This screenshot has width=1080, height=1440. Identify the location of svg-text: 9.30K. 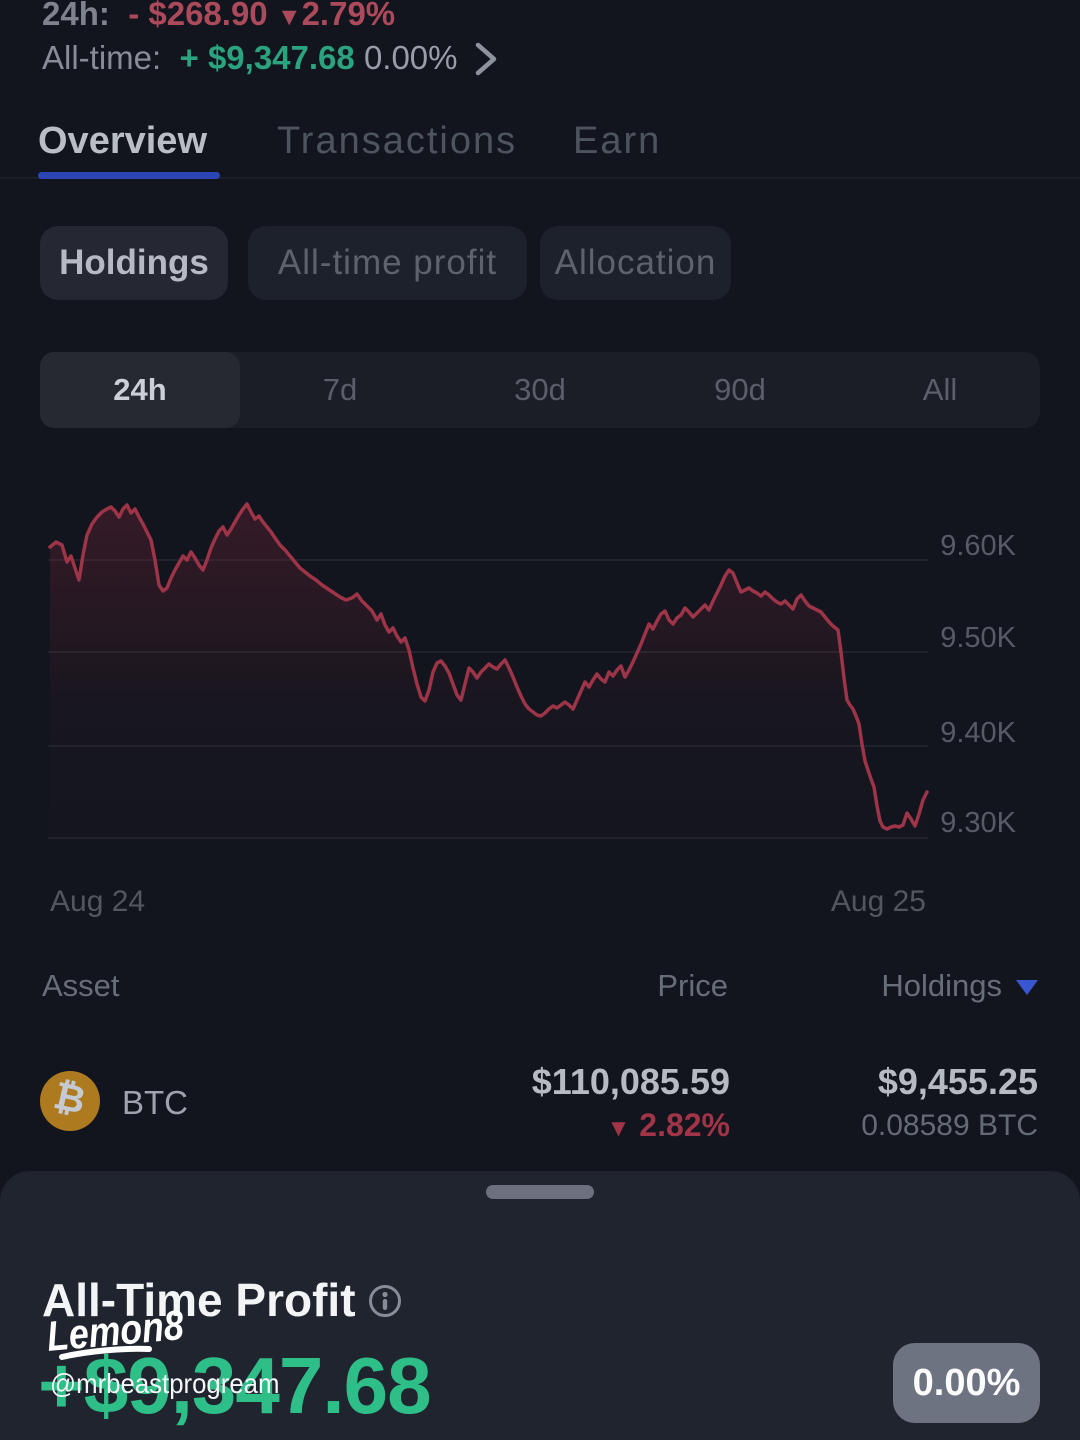
(978, 823).